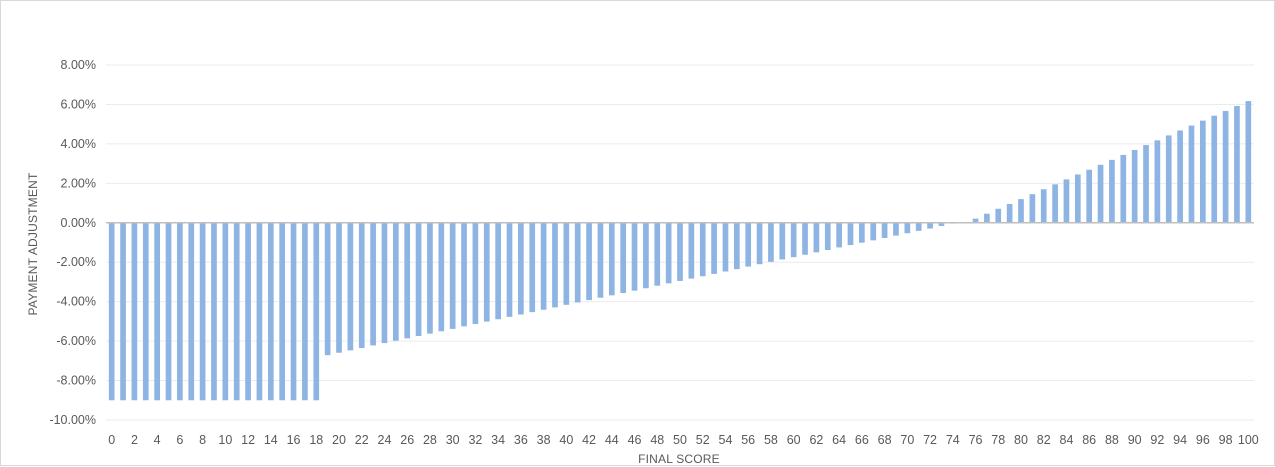 Image resolution: width=1275 pixels, height=467 pixels. Describe the element at coordinates (179, 440) in the screenshot. I see `x-tick-label: 6` at that location.